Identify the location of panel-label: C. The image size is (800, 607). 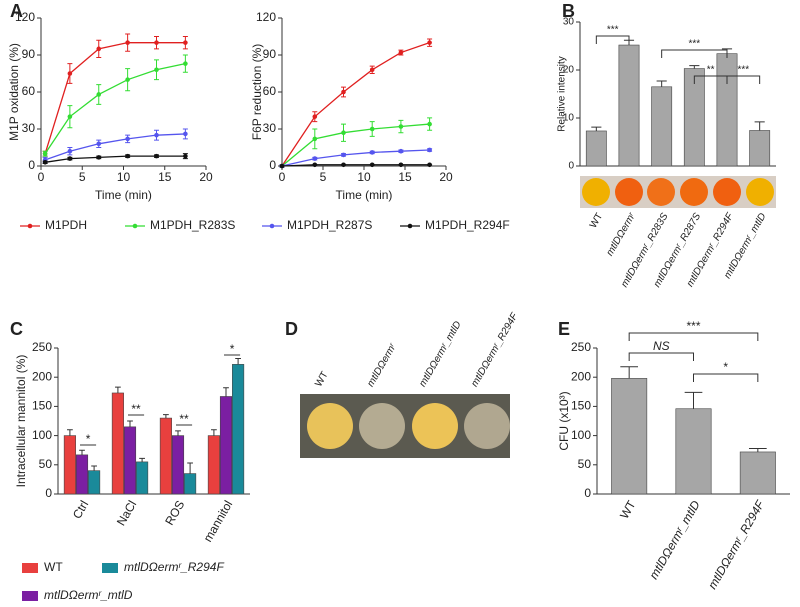
(16, 329).